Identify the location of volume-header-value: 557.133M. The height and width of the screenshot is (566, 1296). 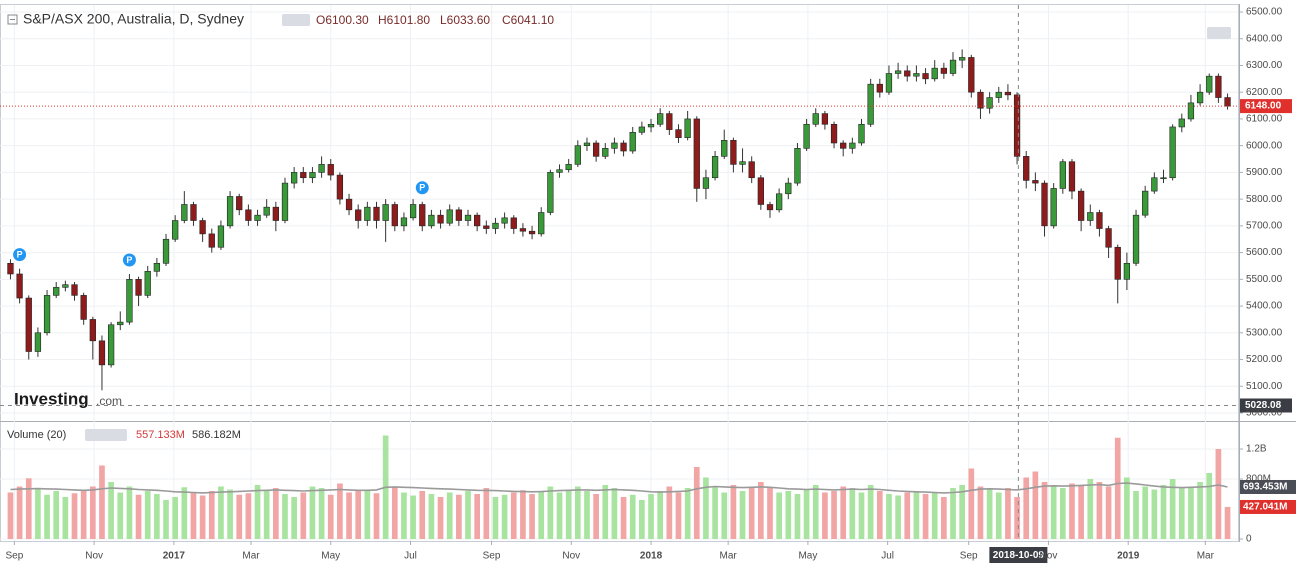
(160, 435).